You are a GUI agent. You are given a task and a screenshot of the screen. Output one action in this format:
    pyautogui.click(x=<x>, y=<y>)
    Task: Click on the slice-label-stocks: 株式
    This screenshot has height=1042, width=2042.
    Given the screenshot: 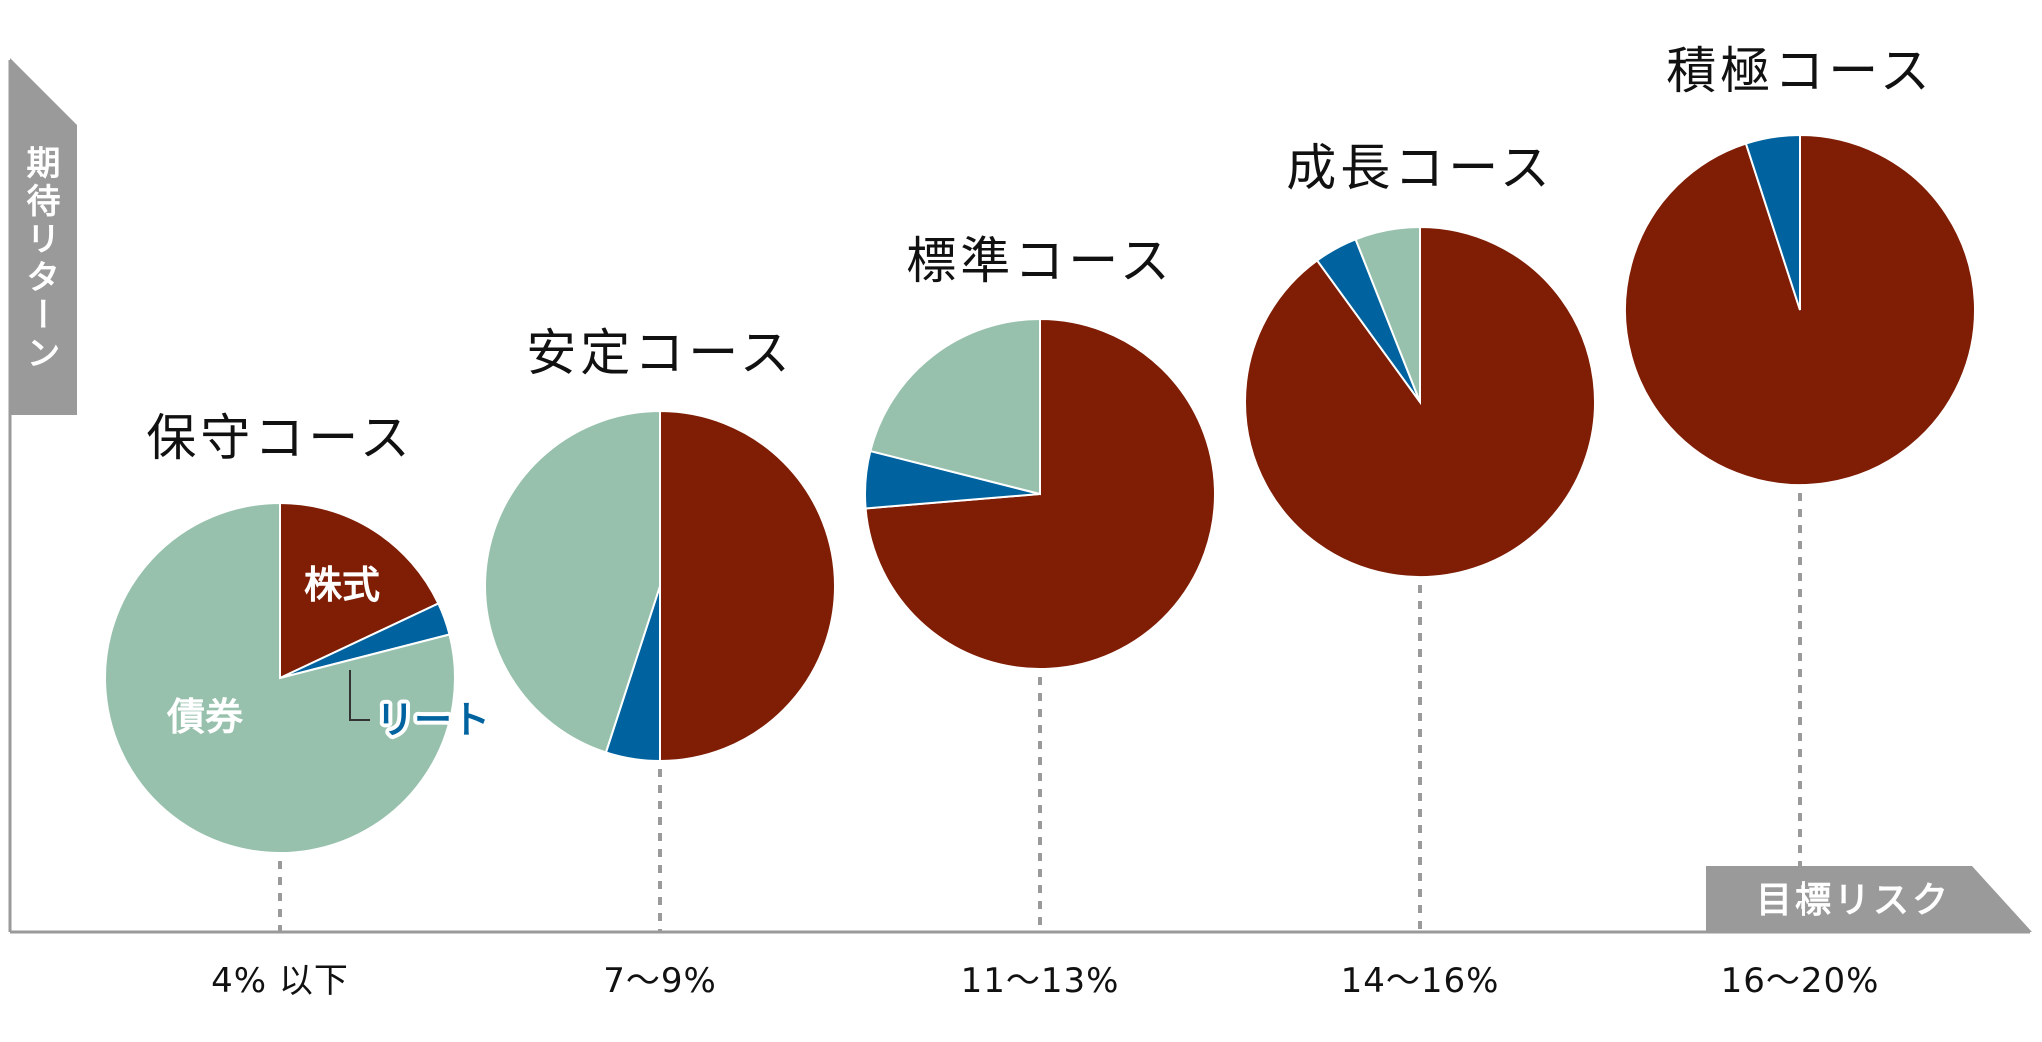 What is the action you would take?
    pyautogui.click(x=342, y=585)
    